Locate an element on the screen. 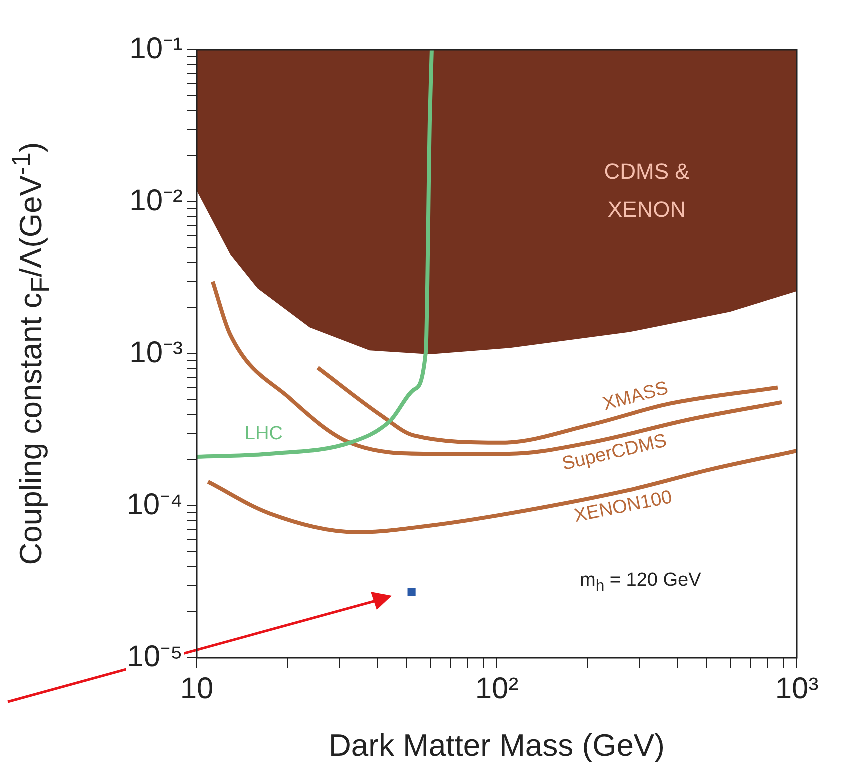  x-axis-title: Dark Matter Mass (GeV) is located at coordinates (497, 746).